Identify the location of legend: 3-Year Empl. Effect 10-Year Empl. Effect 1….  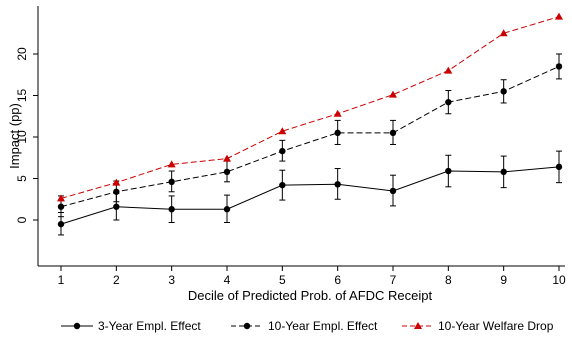
(307, 326).